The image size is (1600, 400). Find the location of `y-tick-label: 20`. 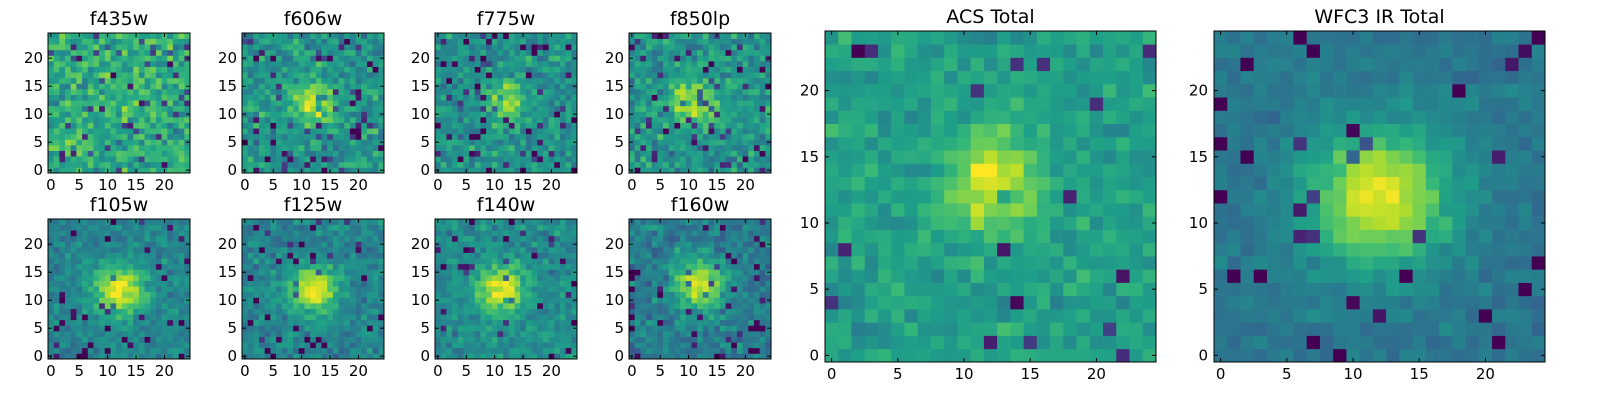

y-tick-label: 20 is located at coordinates (614, 58).